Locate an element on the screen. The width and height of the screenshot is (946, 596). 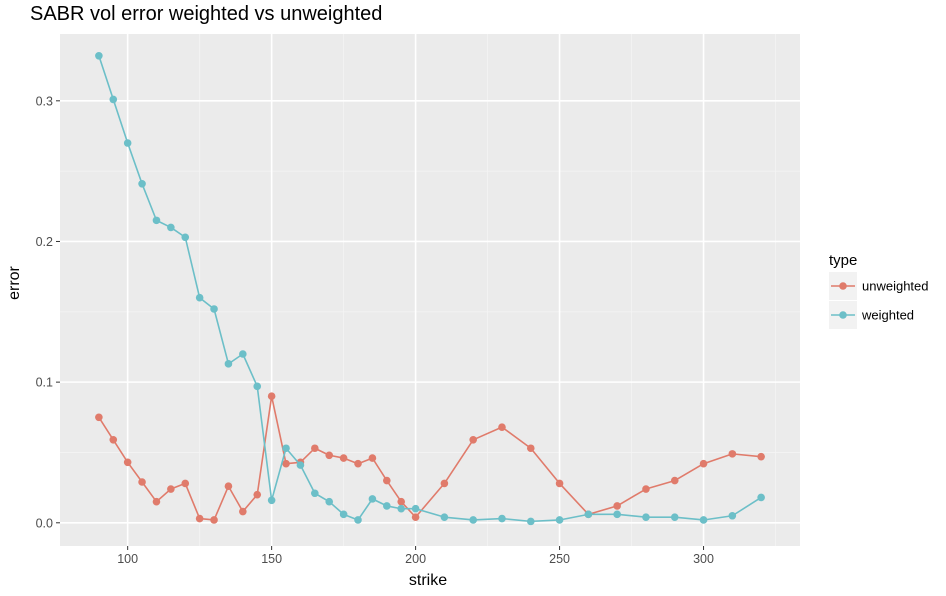
legend-title: type is located at coordinates (843, 260).